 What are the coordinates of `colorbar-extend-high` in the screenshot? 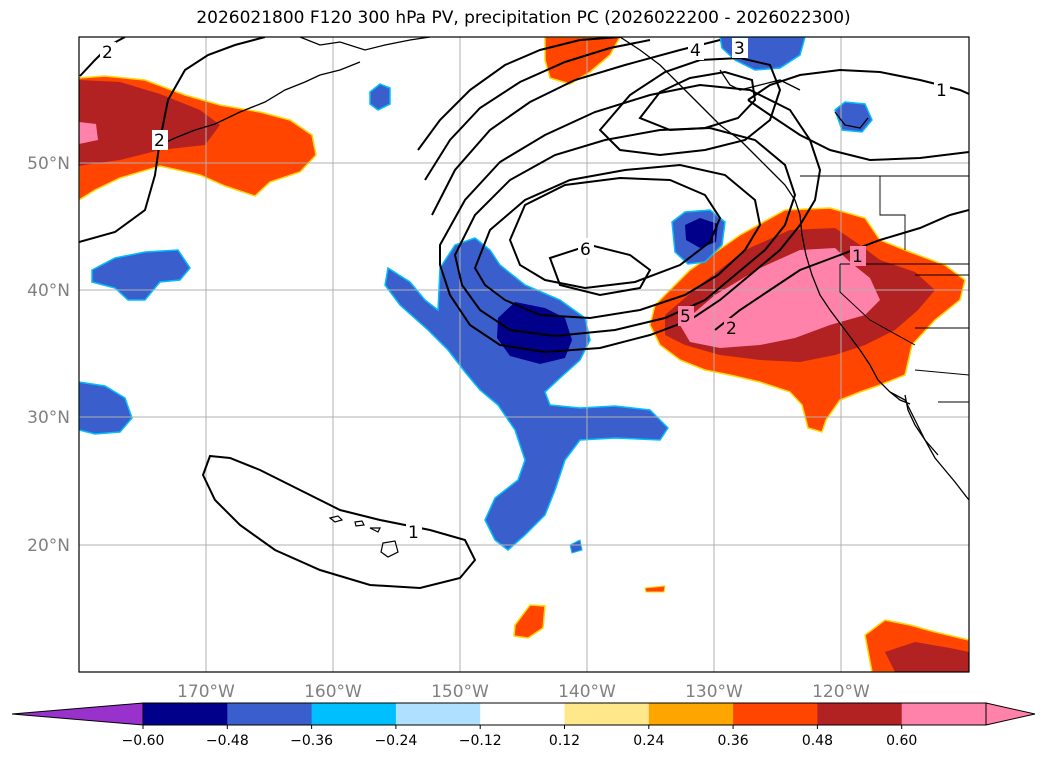 It's located at (1010, 714).